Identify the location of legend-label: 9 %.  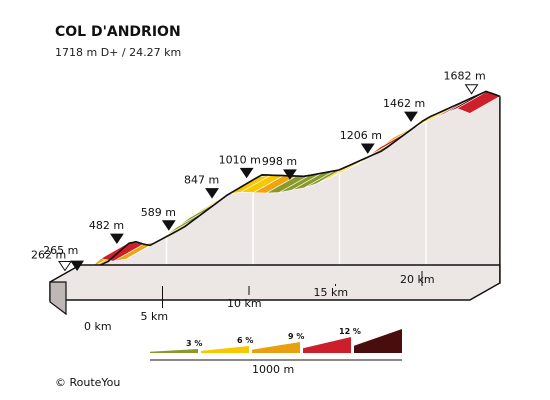
(296, 336).